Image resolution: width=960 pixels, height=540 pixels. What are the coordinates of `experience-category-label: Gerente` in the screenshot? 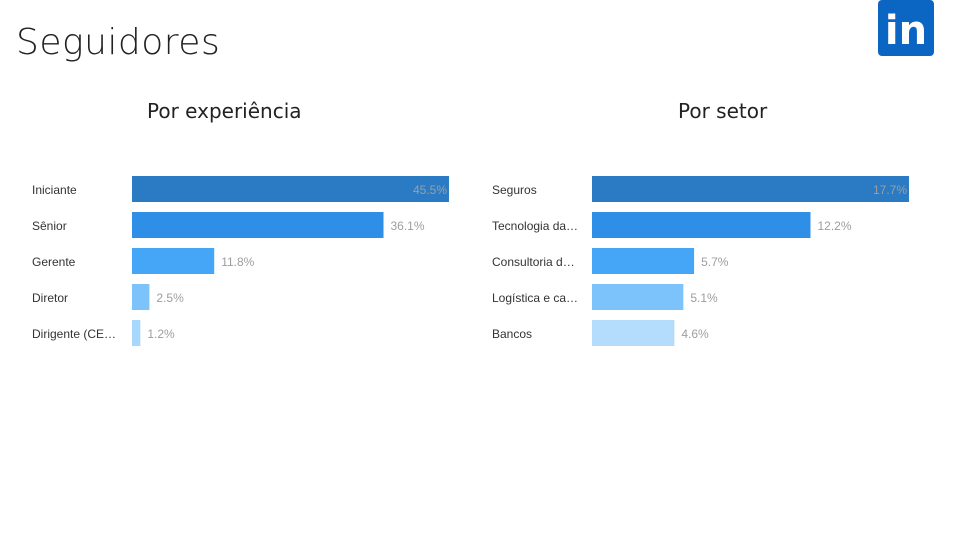 It's located at (54, 262).